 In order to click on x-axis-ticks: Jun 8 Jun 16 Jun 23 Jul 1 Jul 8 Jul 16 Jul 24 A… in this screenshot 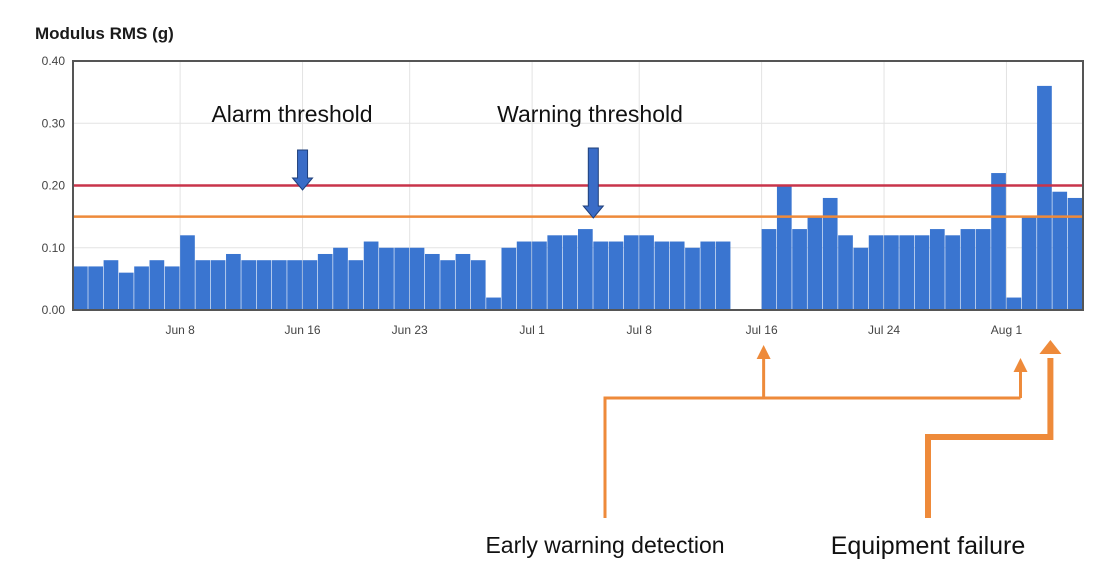, I will do `click(593, 330)`.